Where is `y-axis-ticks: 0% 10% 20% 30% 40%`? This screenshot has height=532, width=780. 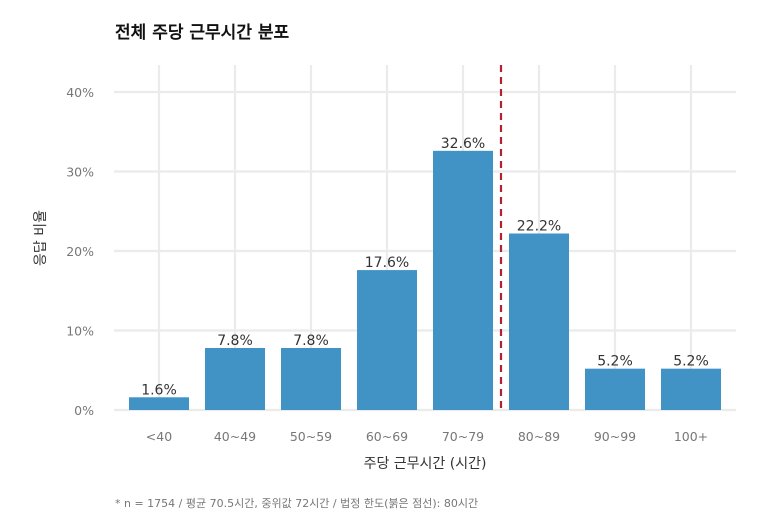
y-axis-ticks: 0% 10% 20% 30% 40% is located at coordinates (80, 251).